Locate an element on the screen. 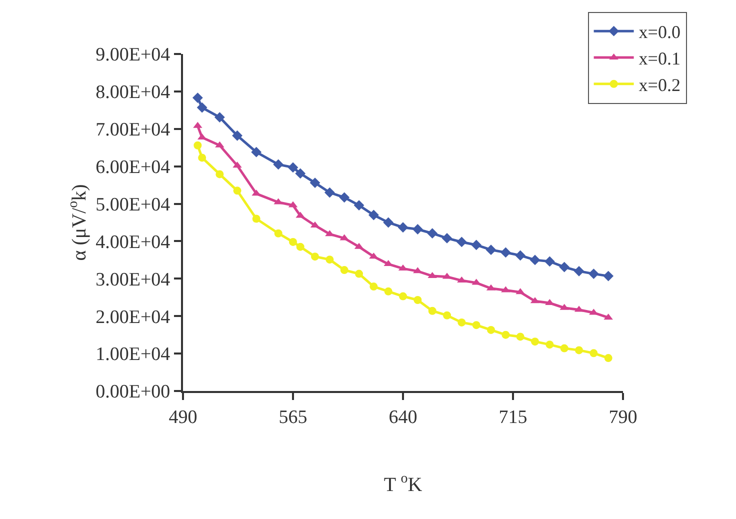 The image size is (736, 519). y-tick-label: 6.00E+04 is located at coordinates (133, 167).